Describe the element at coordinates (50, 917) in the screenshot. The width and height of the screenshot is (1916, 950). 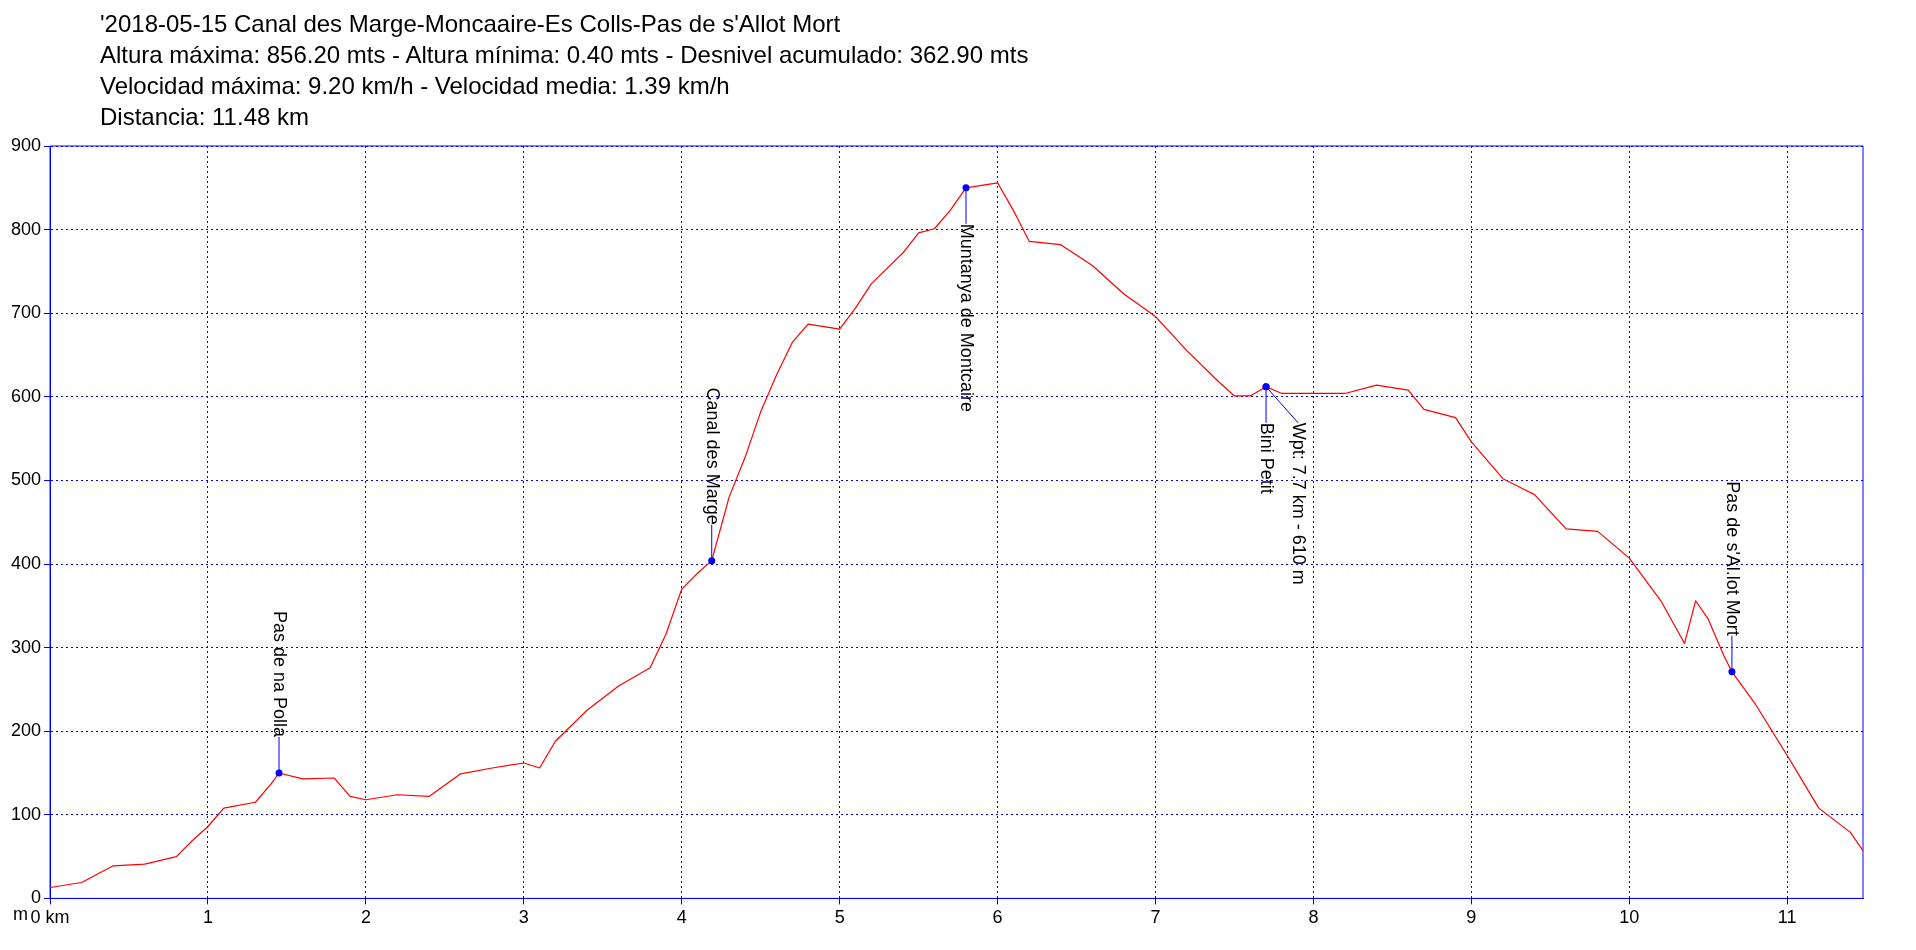
I see `x-tick-label: 0 km` at that location.